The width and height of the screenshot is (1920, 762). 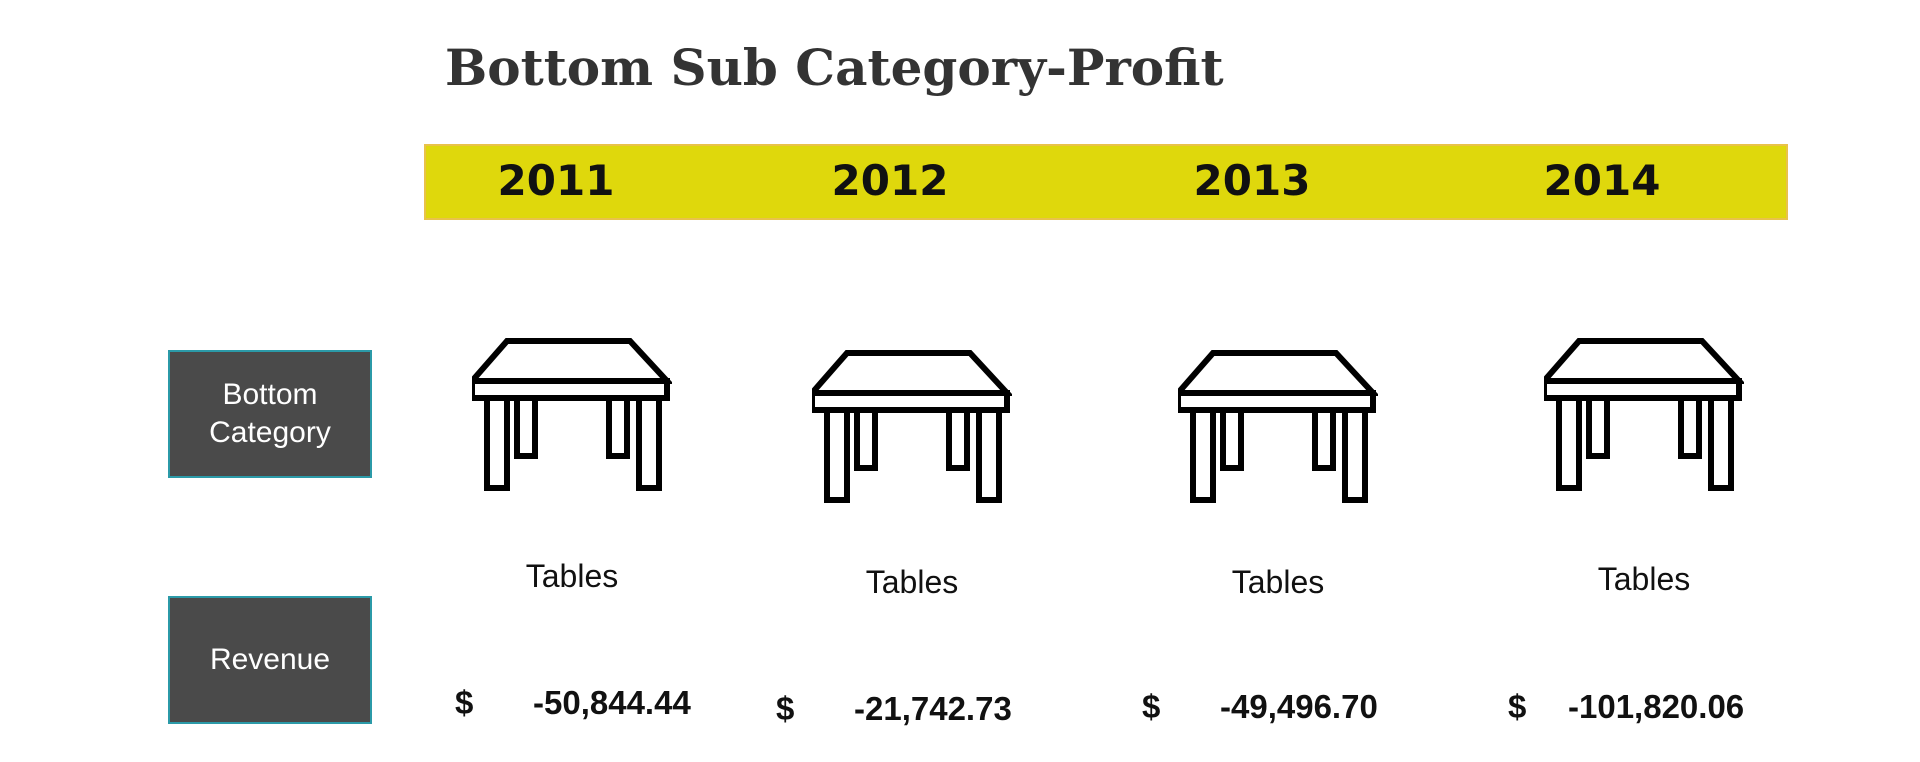 I want to click on year-header-band: 2011 2012 2013 2014, so click(x=1106, y=182).